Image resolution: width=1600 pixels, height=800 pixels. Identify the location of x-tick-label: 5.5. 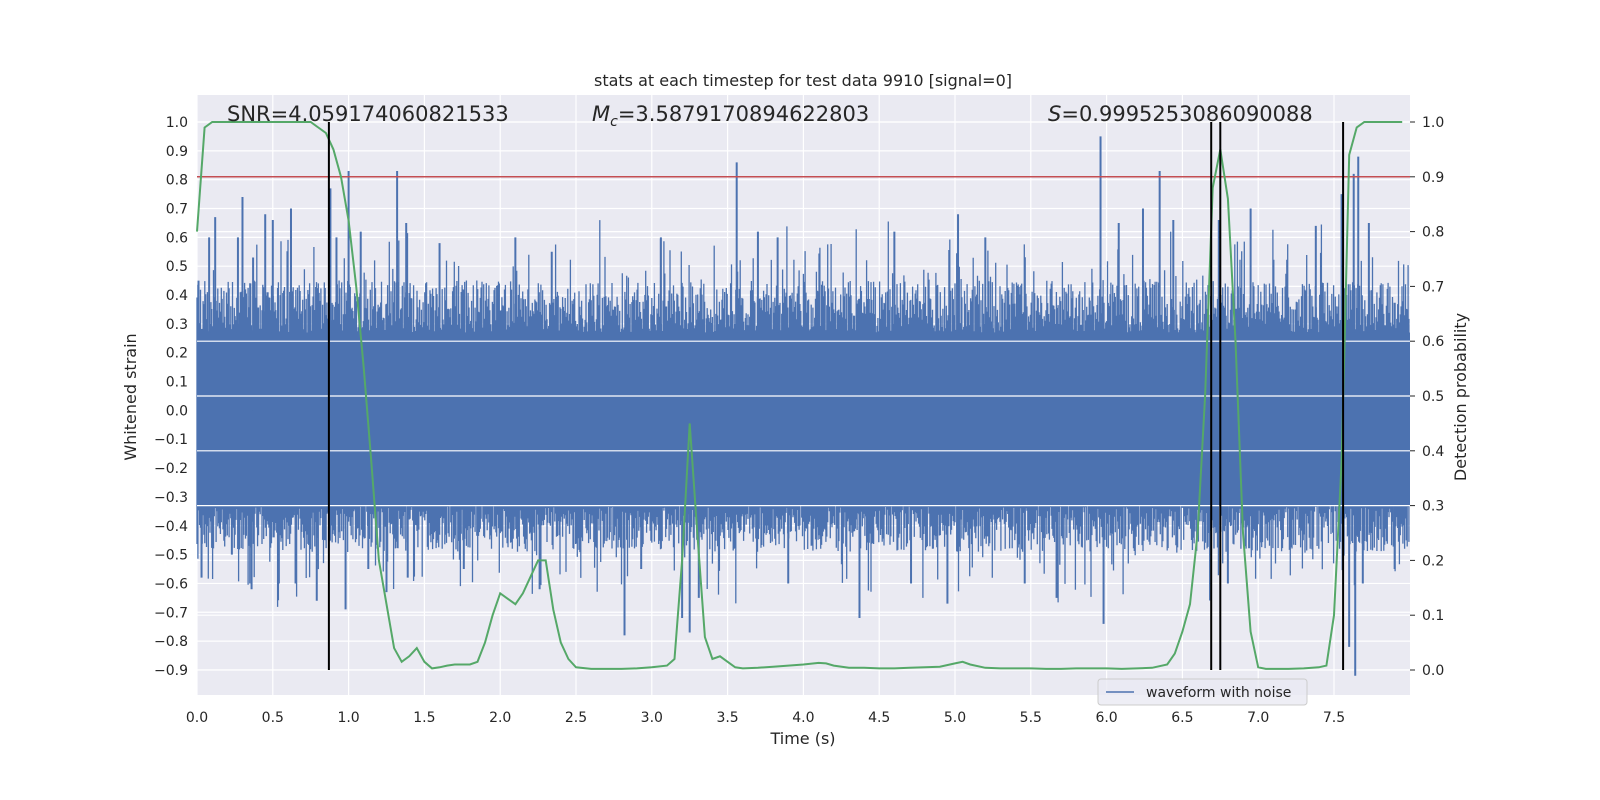
(1031, 718).